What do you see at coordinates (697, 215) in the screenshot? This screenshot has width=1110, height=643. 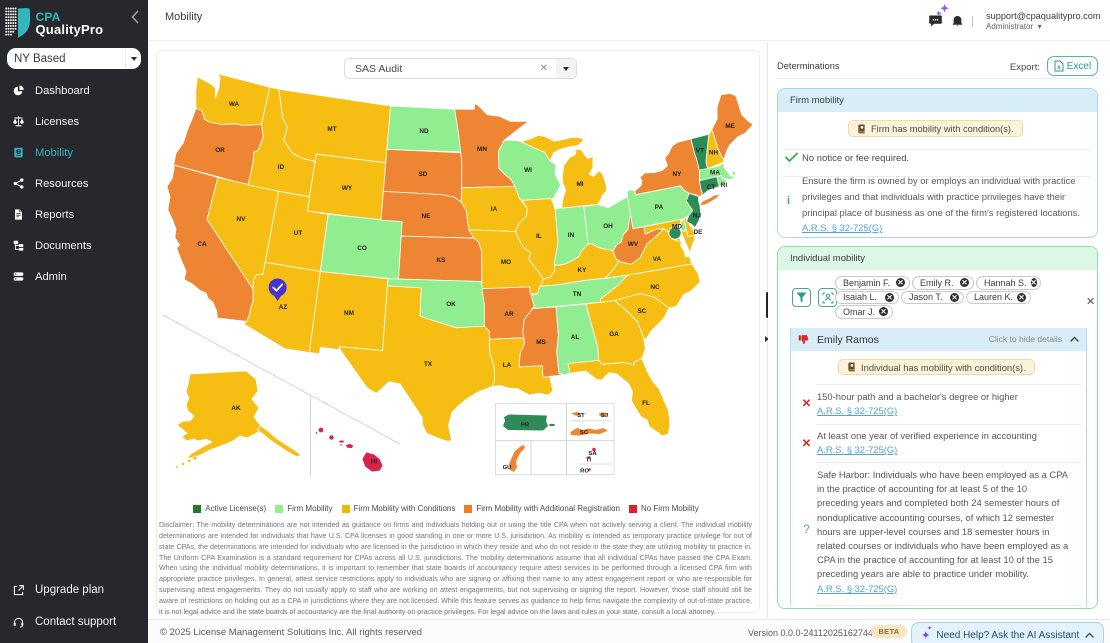 I see `svg-text: NJ` at bounding box center [697, 215].